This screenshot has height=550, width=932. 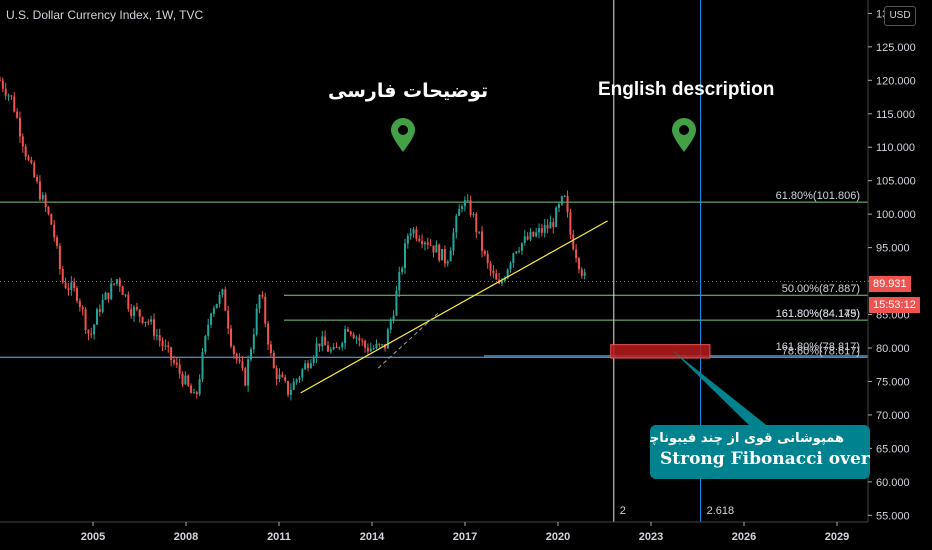 I want to click on english-description-label: English description, so click(x=686, y=89).